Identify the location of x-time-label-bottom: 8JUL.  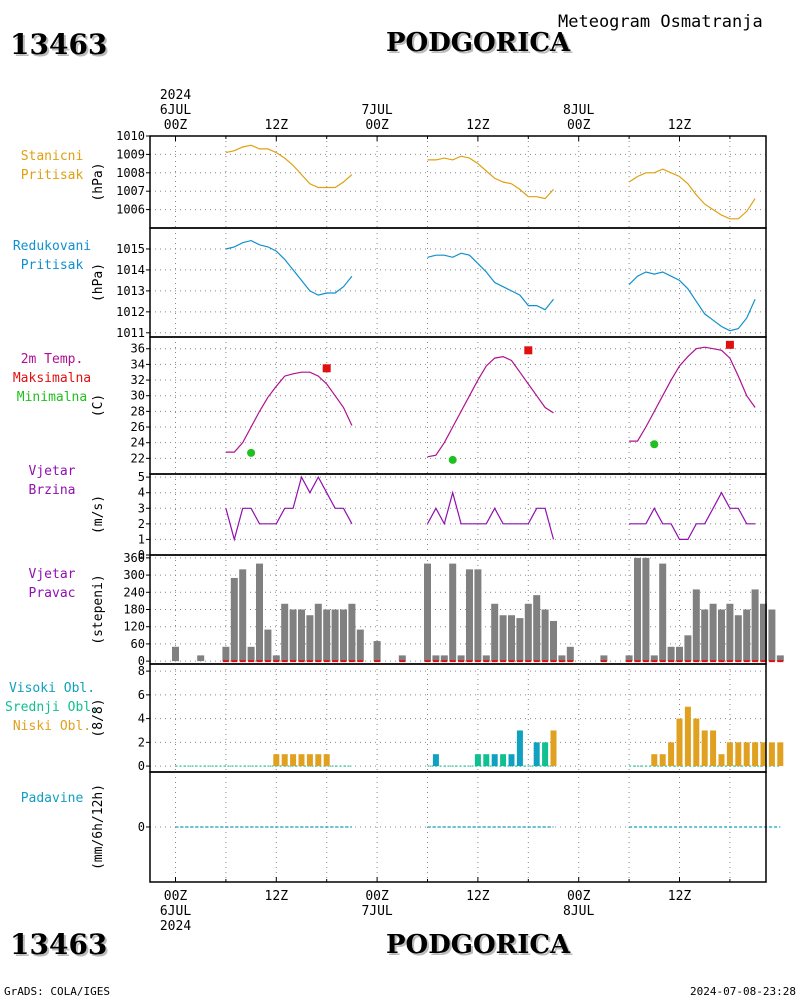
(578, 911).